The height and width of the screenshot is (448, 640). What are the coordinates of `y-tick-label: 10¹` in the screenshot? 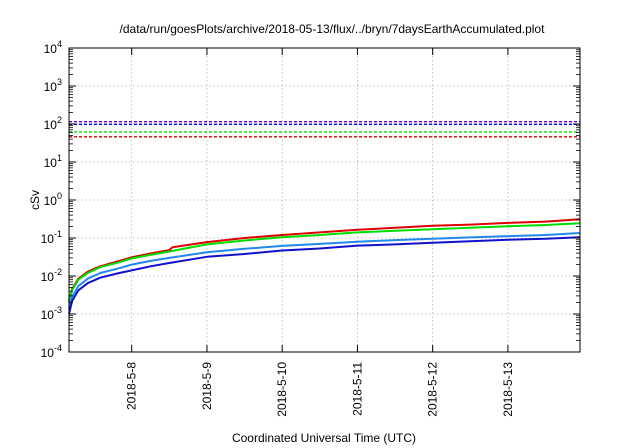 It's located at (53, 161).